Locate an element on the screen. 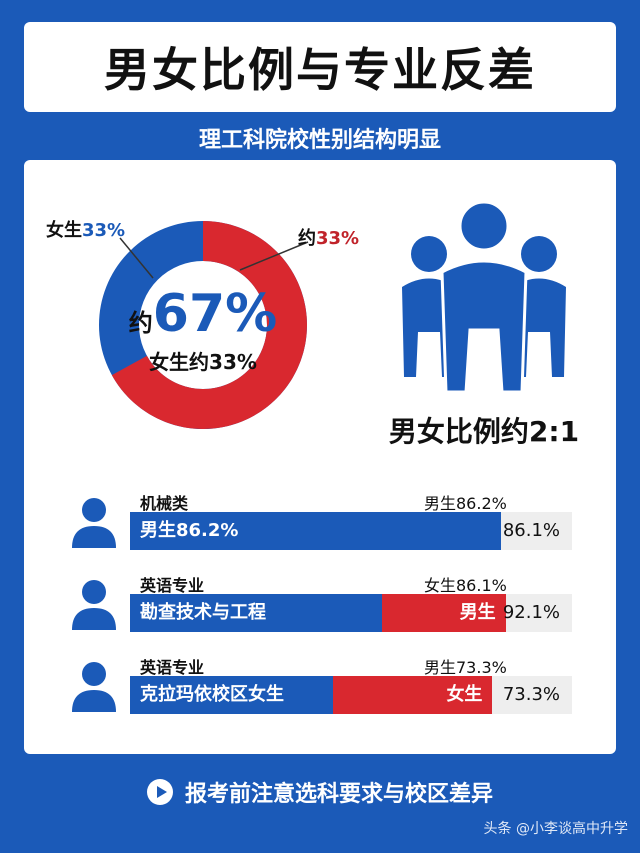  donut-male-label: 约33% is located at coordinates (328, 237).